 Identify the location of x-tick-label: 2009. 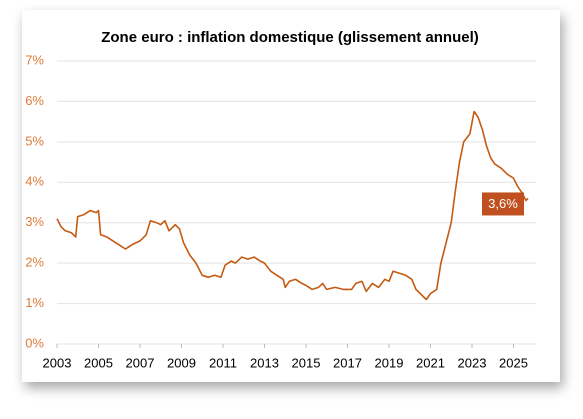
(181, 362).